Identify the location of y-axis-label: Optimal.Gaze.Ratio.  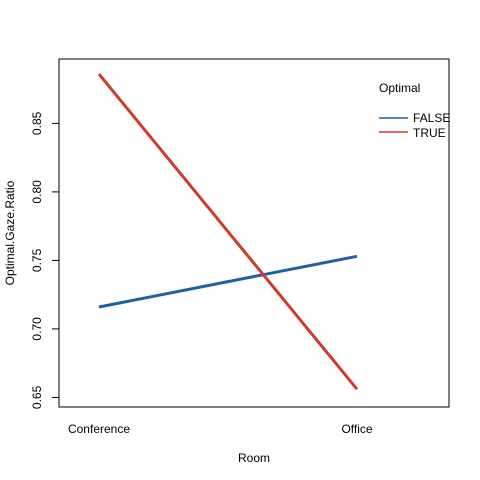
(10, 232).